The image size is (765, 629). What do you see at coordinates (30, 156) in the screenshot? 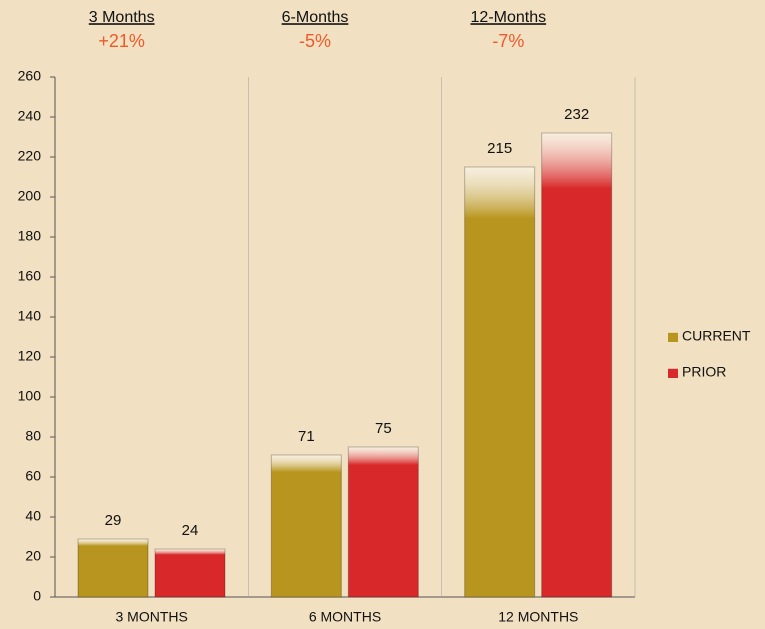
I see `y-tick-label: 220` at bounding box center [30, 156].